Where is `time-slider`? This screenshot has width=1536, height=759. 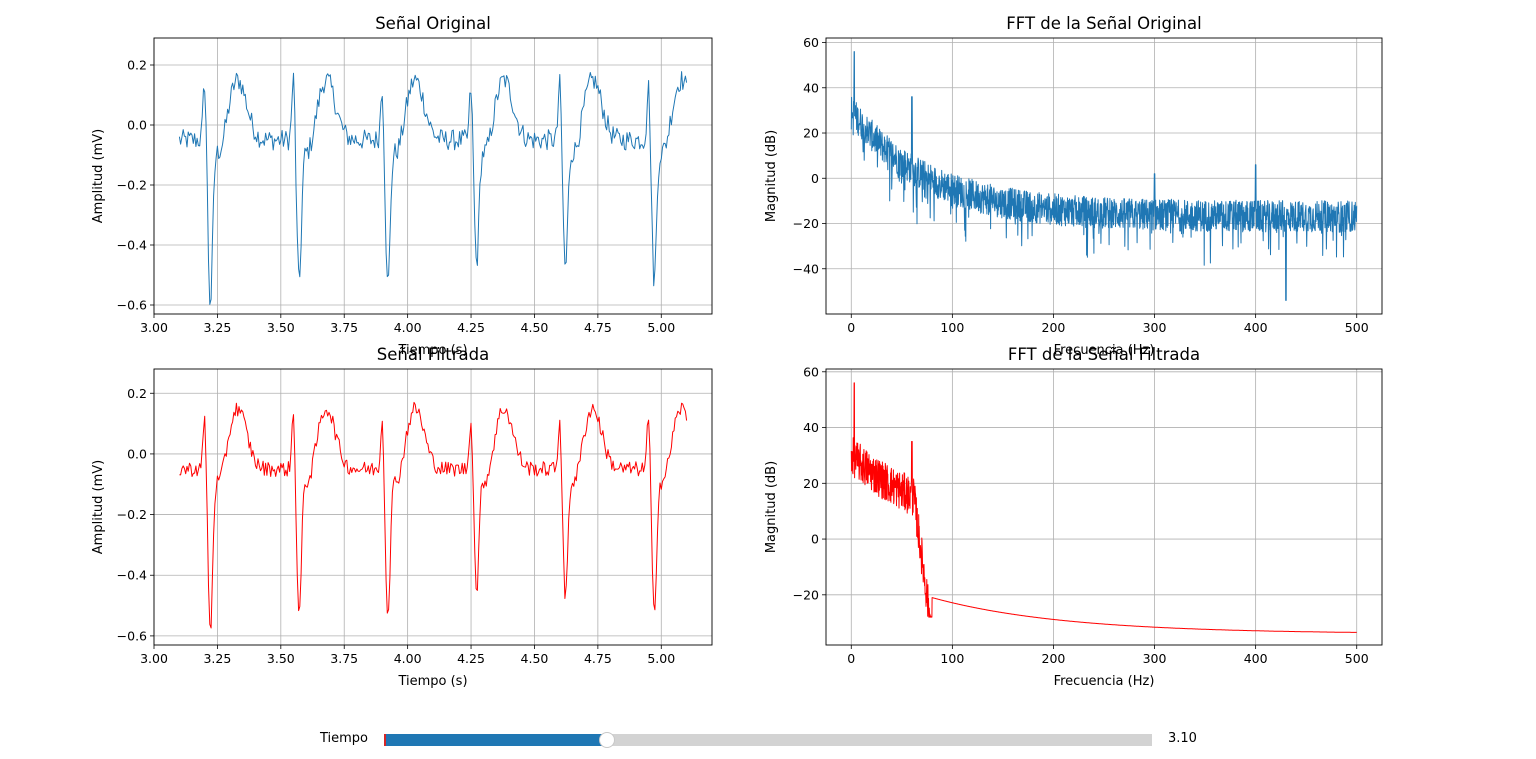
time-slider is located at coordinates (768, 740).